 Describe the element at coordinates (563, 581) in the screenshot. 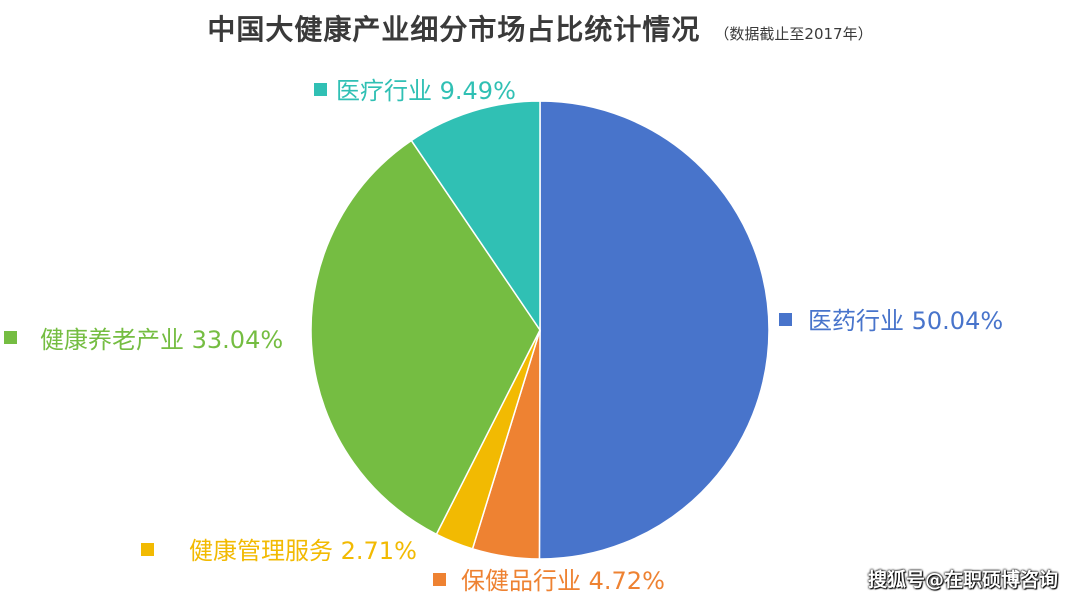

I see `slice-label: 保健品行业 4.72%` at that location.